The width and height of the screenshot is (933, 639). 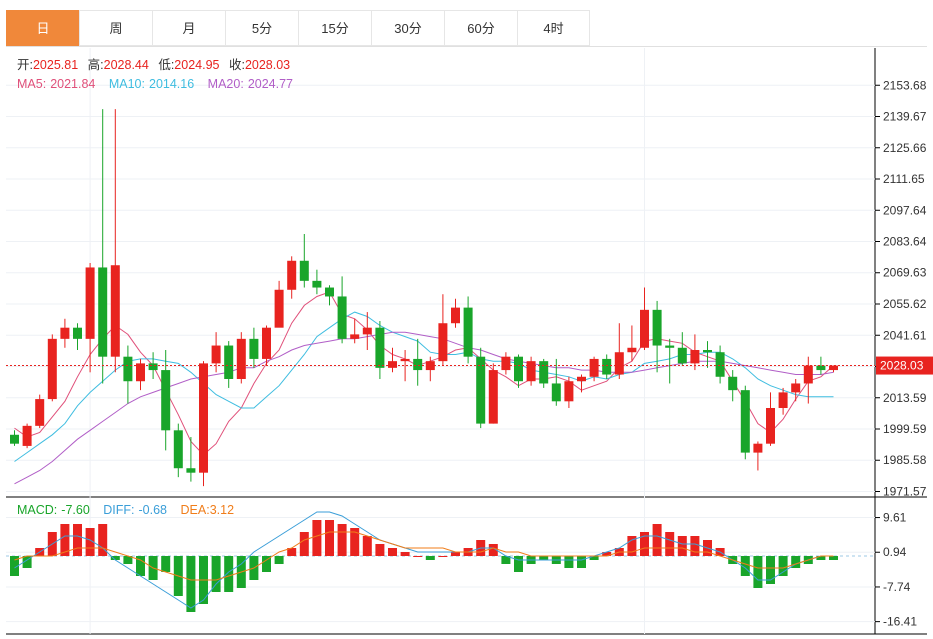 I want to click on tab-15分: 15分, so click(x=334, y=28).